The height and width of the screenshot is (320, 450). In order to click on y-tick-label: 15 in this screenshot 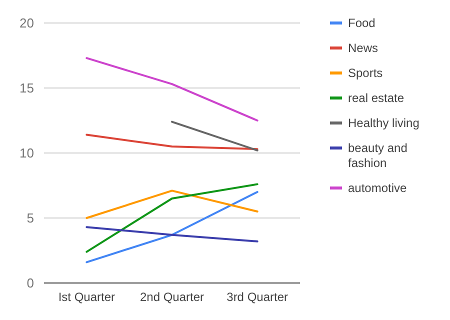, I will do `click(27, 88)`.